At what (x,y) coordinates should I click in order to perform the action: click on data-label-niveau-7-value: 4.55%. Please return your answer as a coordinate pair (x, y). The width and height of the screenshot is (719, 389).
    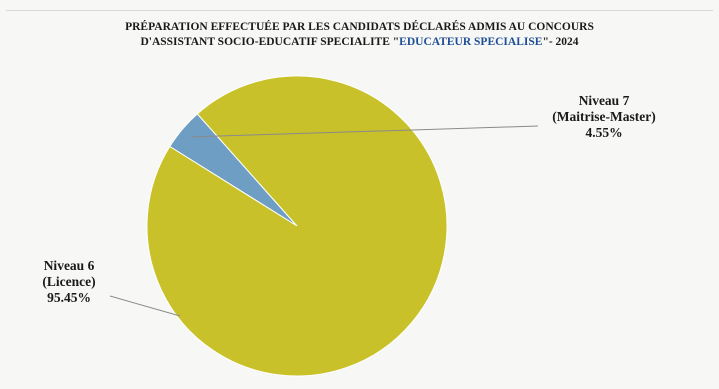
    Looking at the image, I should click on (604, 132).